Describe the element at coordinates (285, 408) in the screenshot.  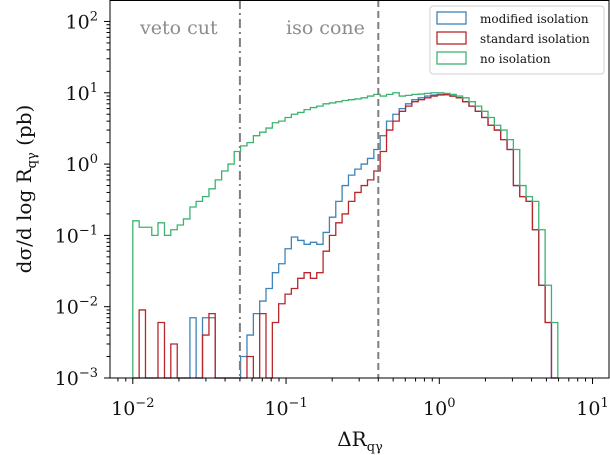
I see `x-tick-label: 10⁻¹` at that location.